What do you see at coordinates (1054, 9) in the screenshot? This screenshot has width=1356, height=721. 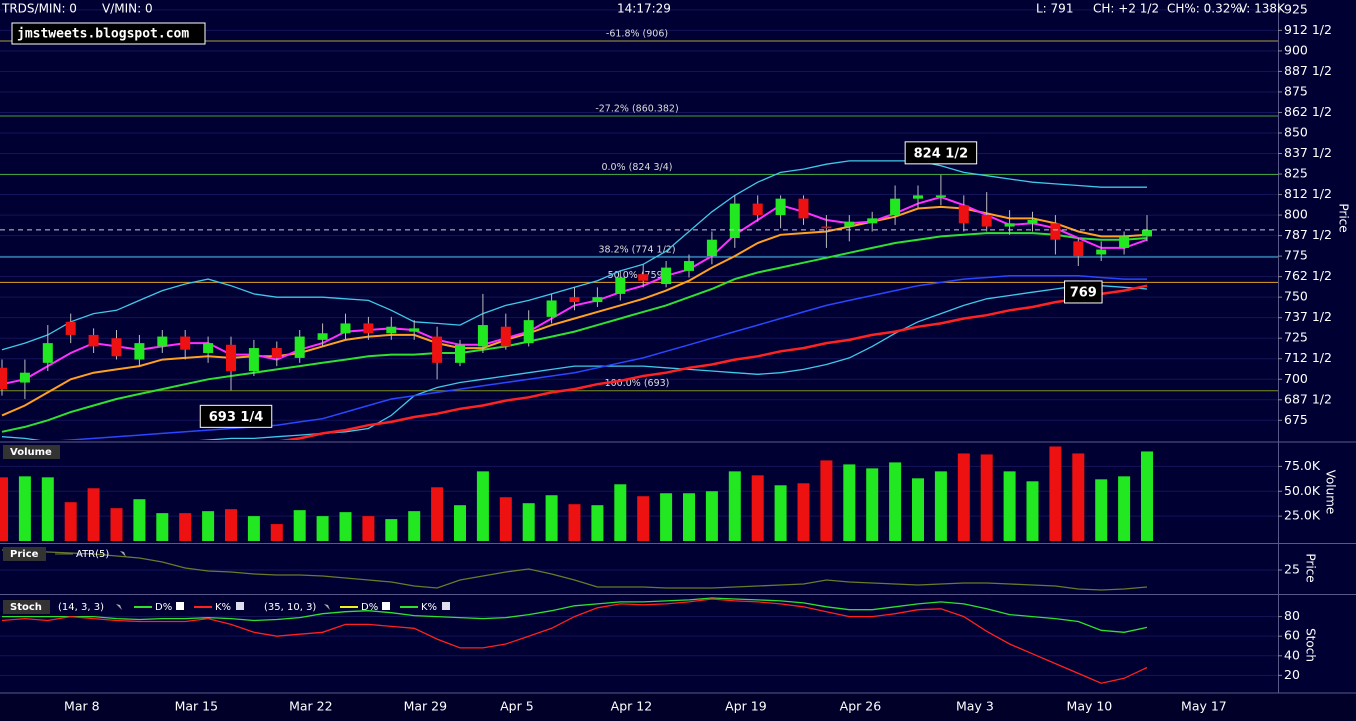 I see `header-last: L: 791` at bounding box center [1054, 9].